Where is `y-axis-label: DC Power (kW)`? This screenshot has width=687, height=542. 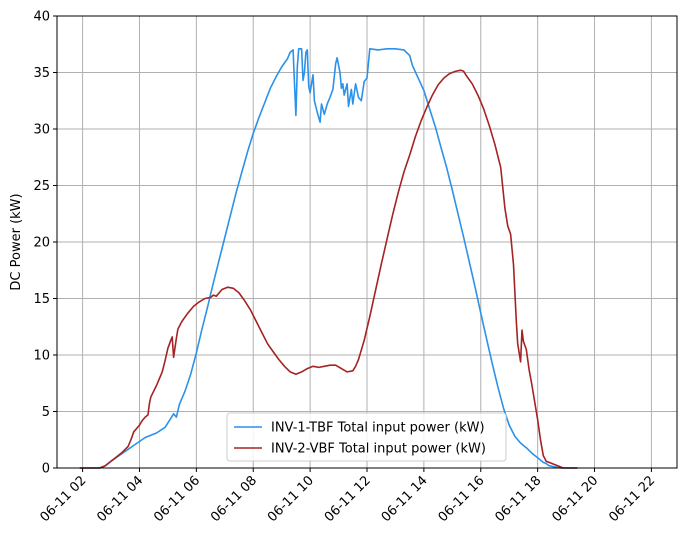
y-axis-label: DC Power (kW) is located at coordinates (16, 241).